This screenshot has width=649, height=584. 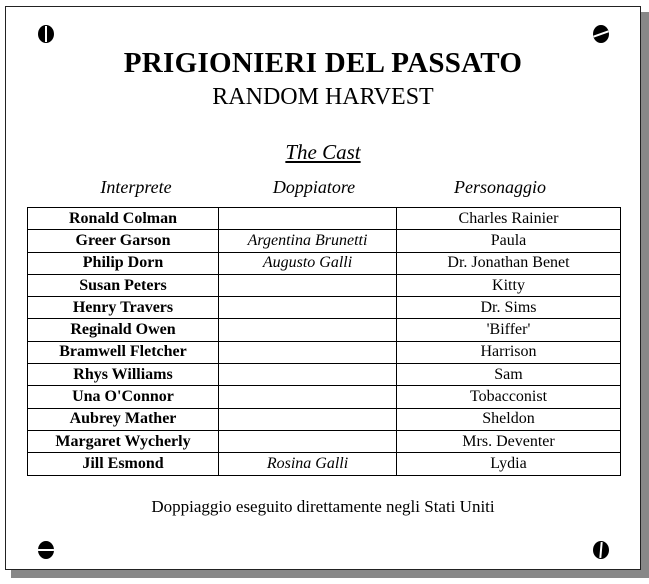 I want to click on table-row: Ronald Colman Charles Rainier, so click(x=324, y=218).